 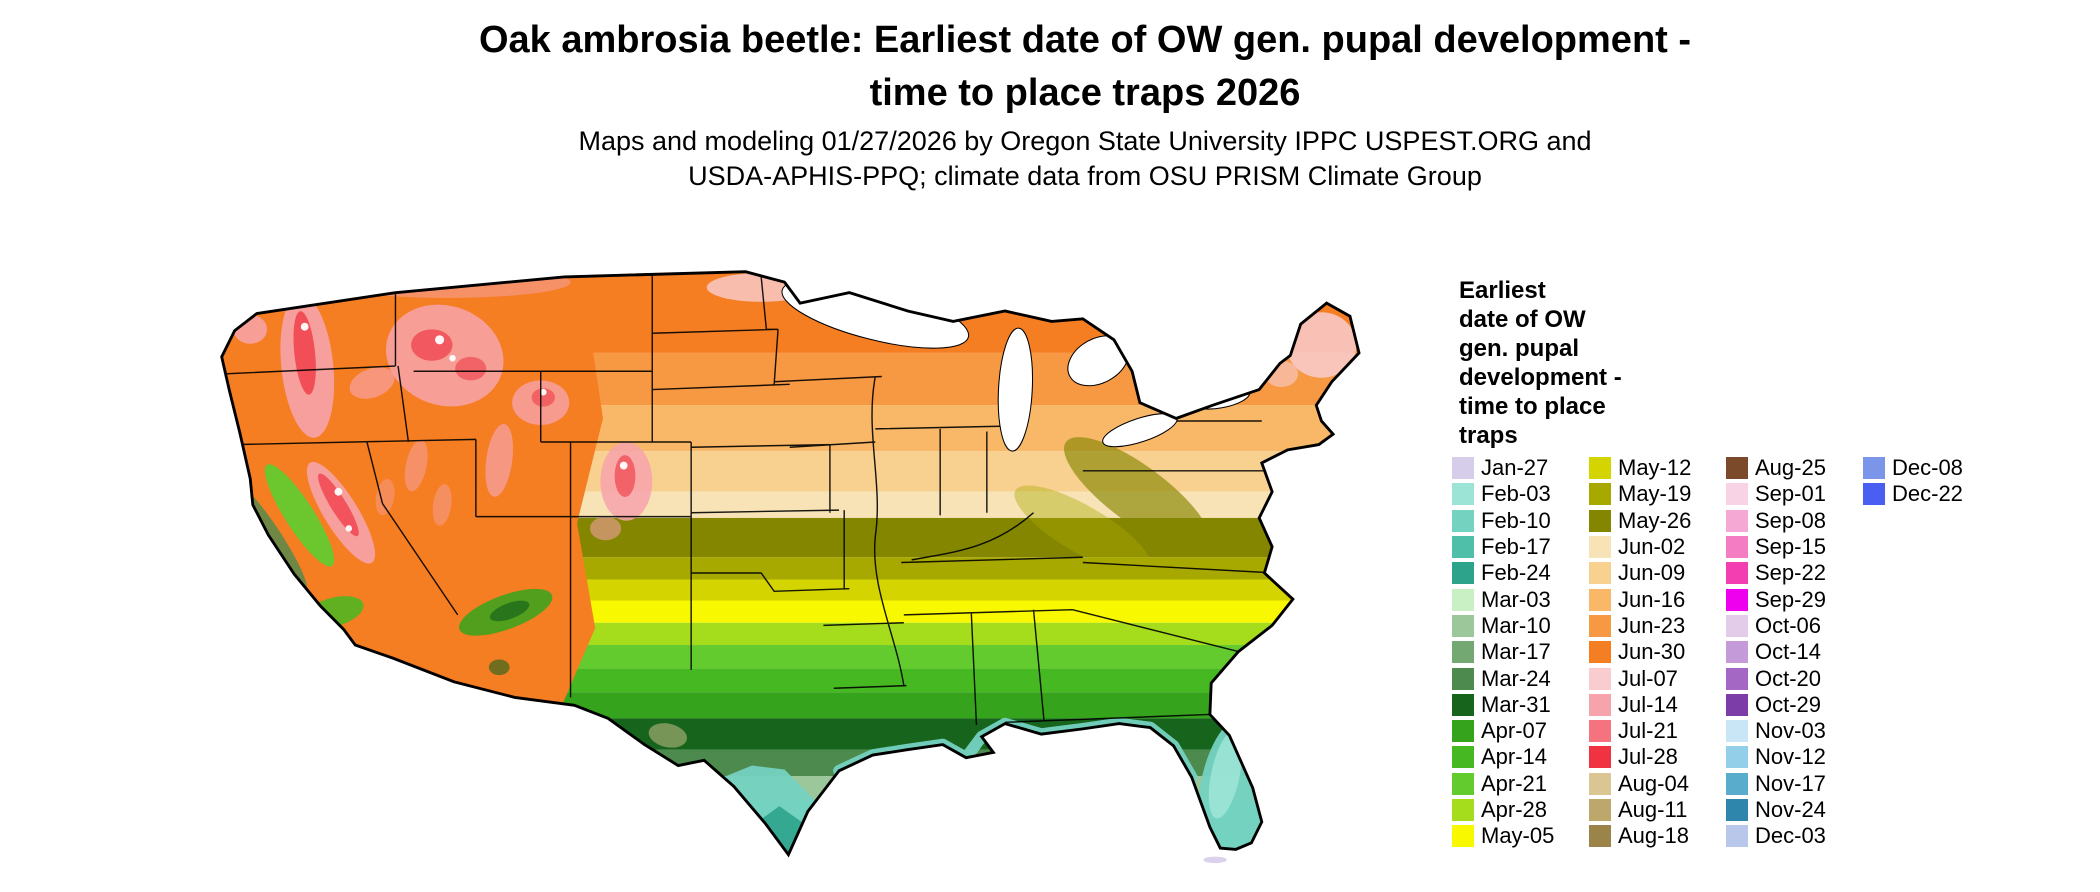 I want to click on legend-label: Aug-04, so click(x=1653, y=783).